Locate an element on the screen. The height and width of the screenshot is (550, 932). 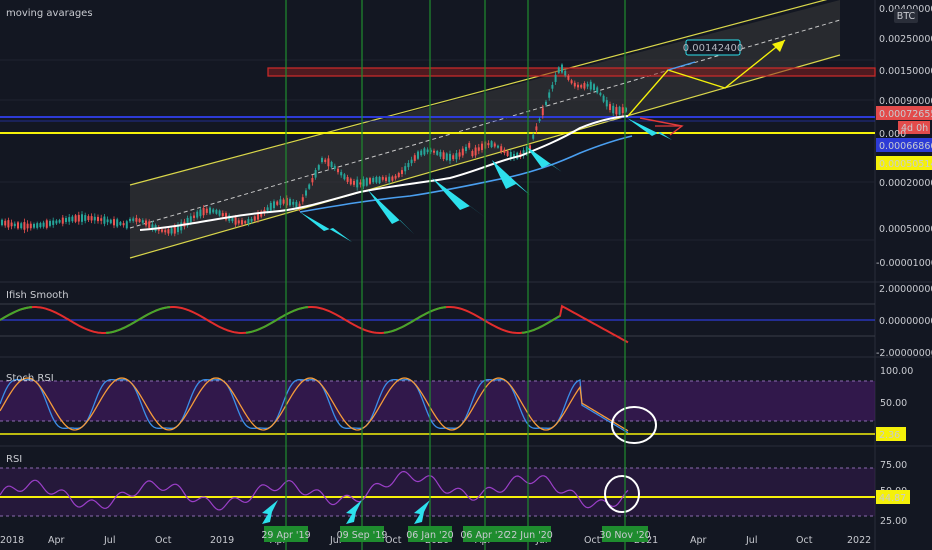
red-price-tag is located at coordinates (904, 113).